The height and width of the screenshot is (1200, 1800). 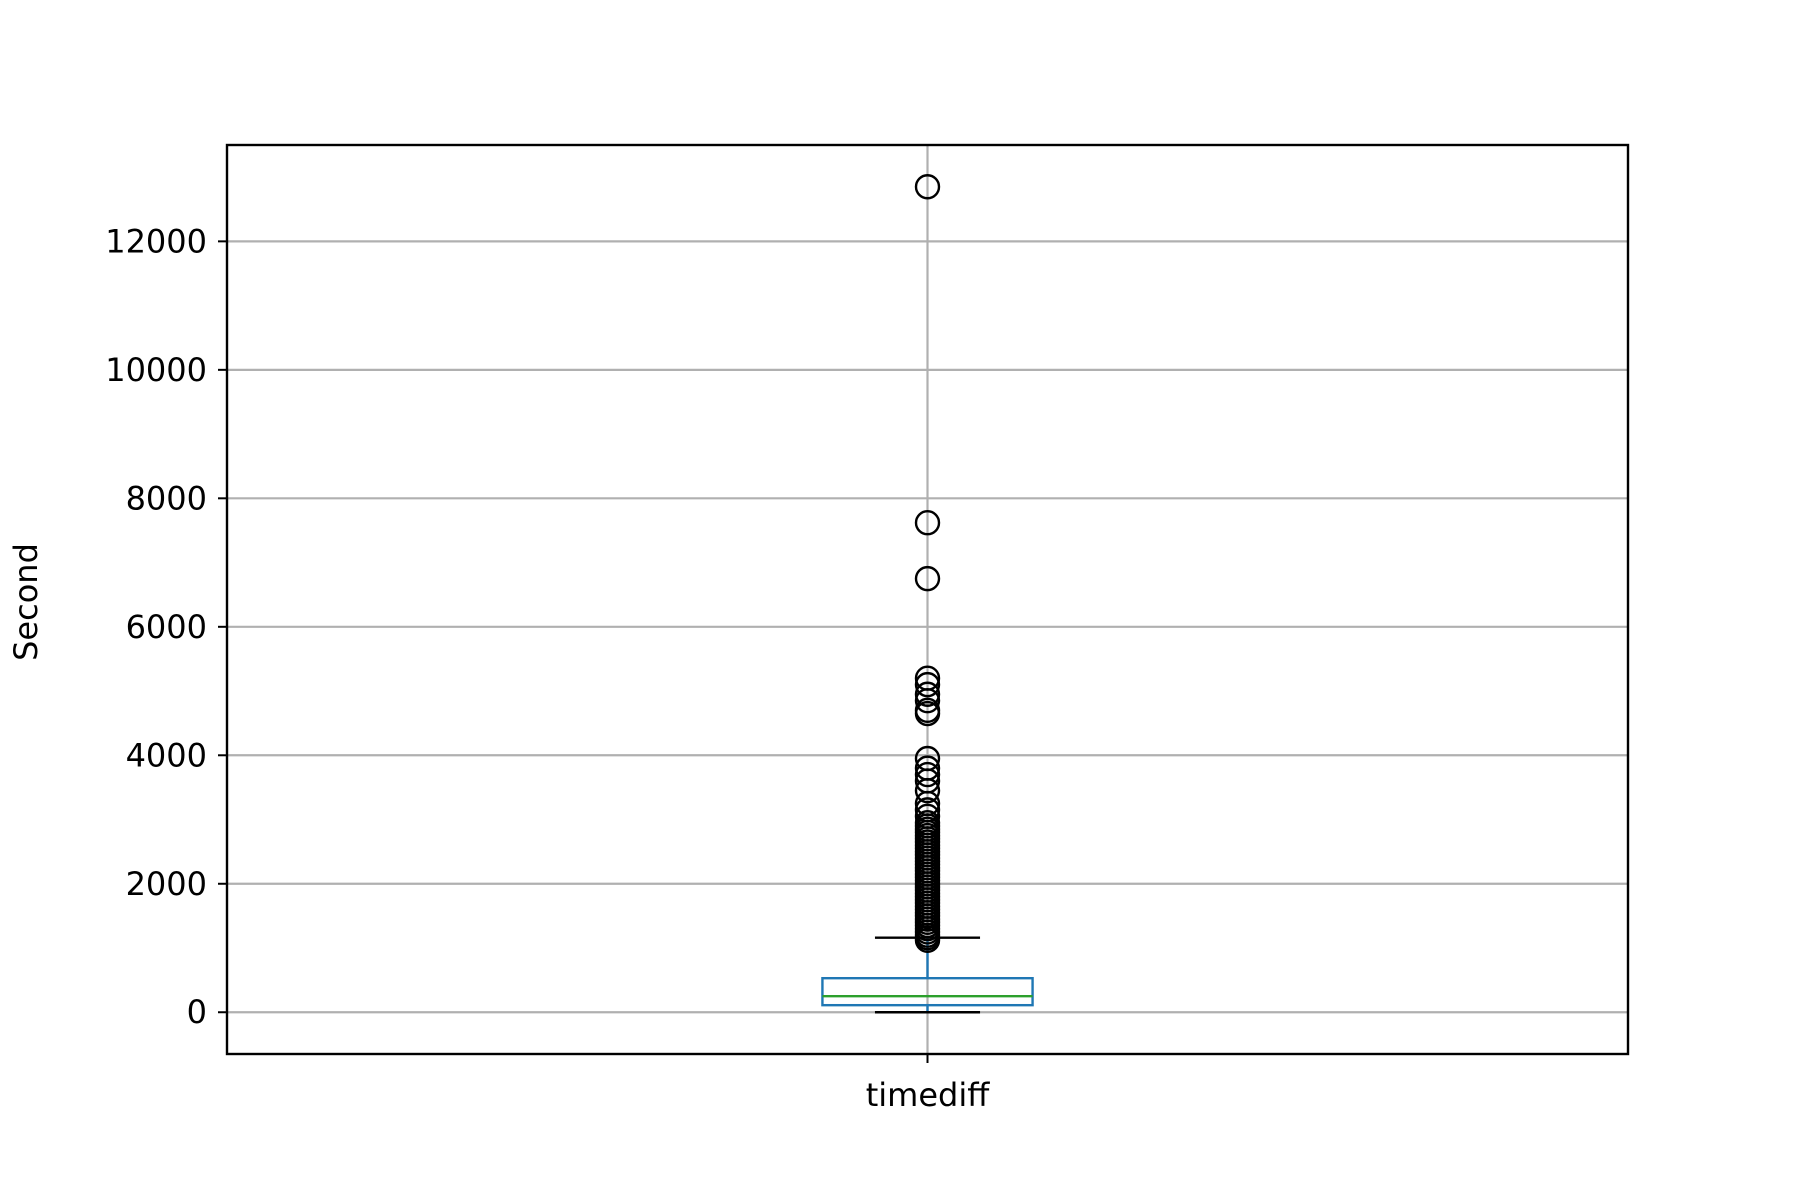 What do you see at coordinates (166, 627) in the screenshot?
I see `y-tick-label: 6000` at bounding box center [166, 627].